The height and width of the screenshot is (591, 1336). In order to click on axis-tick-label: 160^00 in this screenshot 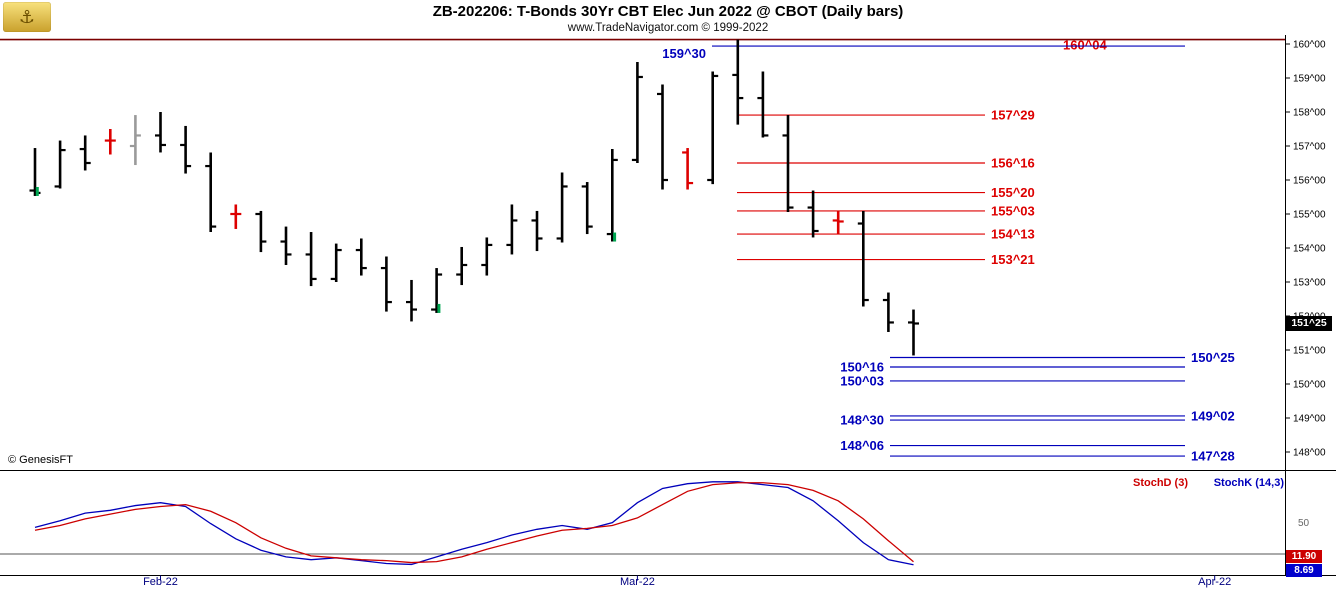, I will do `click(1309, 45)`.